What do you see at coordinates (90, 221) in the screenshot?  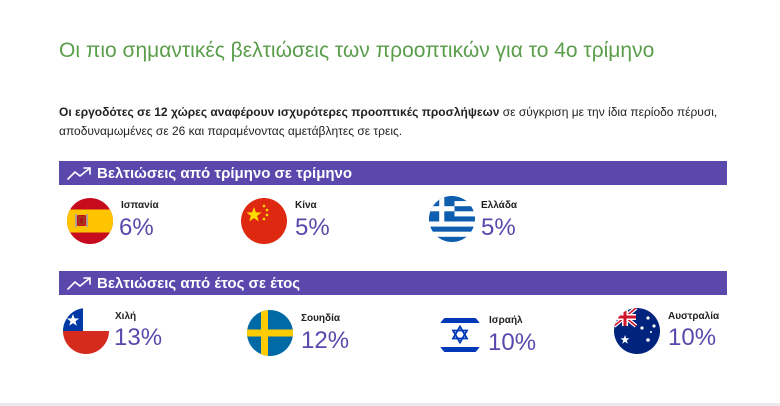 I see `spain-flag-icon` at bounding box center [90, 221].